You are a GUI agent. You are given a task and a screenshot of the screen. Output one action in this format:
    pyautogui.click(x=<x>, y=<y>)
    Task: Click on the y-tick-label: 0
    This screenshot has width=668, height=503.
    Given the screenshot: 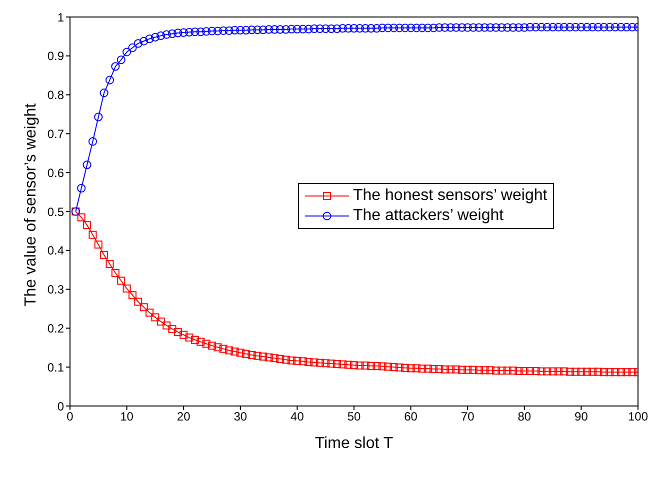 What is the action you would take?
    pyautogui.click(x=60, y=406)
    